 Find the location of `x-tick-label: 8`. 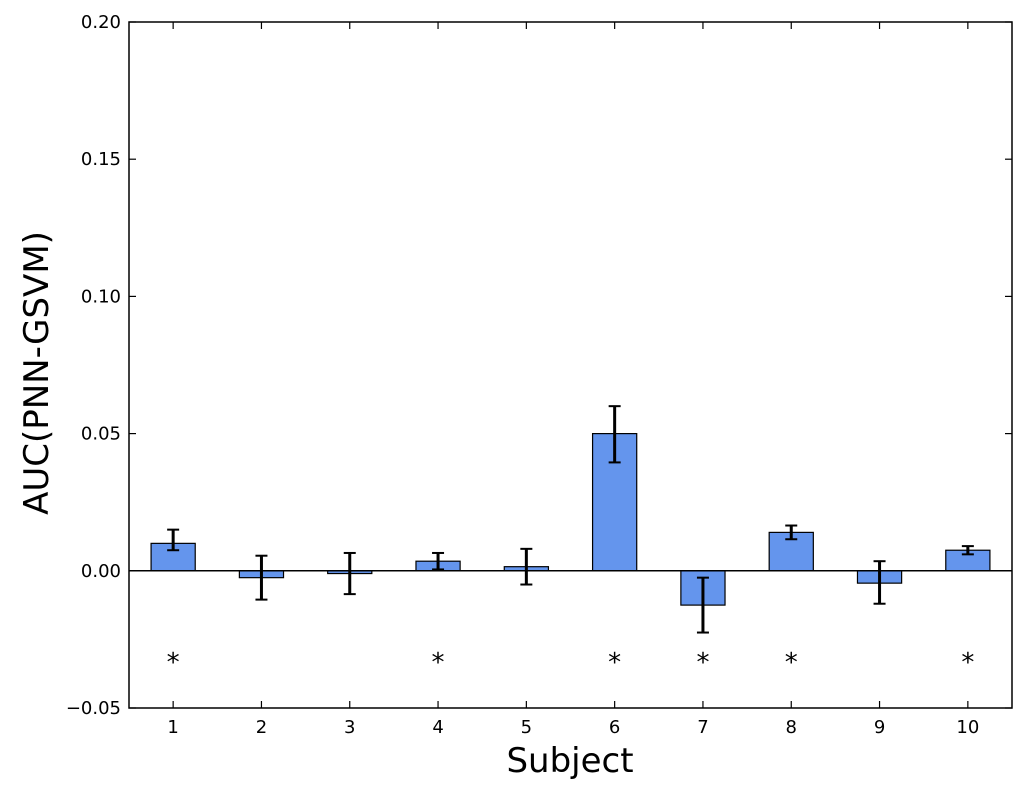

x-tick-label: 8 is located at coordinates (791, 727).